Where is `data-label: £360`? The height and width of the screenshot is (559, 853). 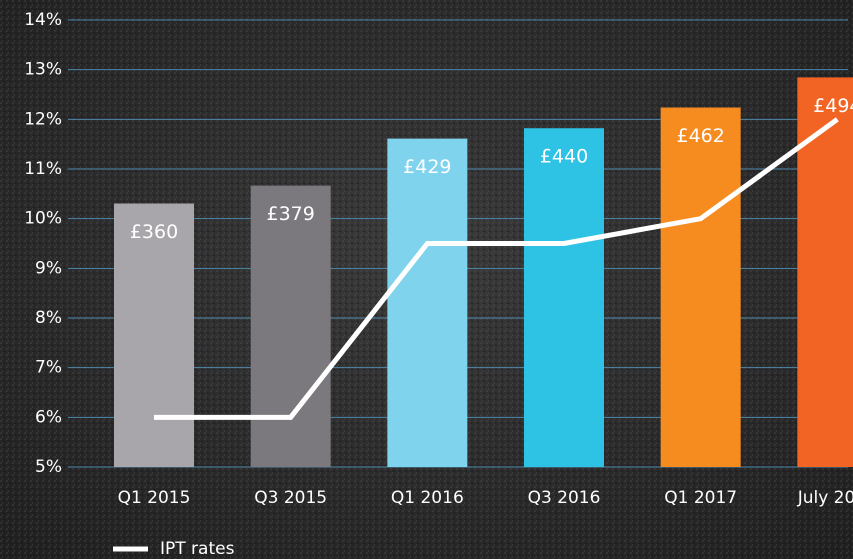
data-label: £360 is located at coordinates (154, 232).